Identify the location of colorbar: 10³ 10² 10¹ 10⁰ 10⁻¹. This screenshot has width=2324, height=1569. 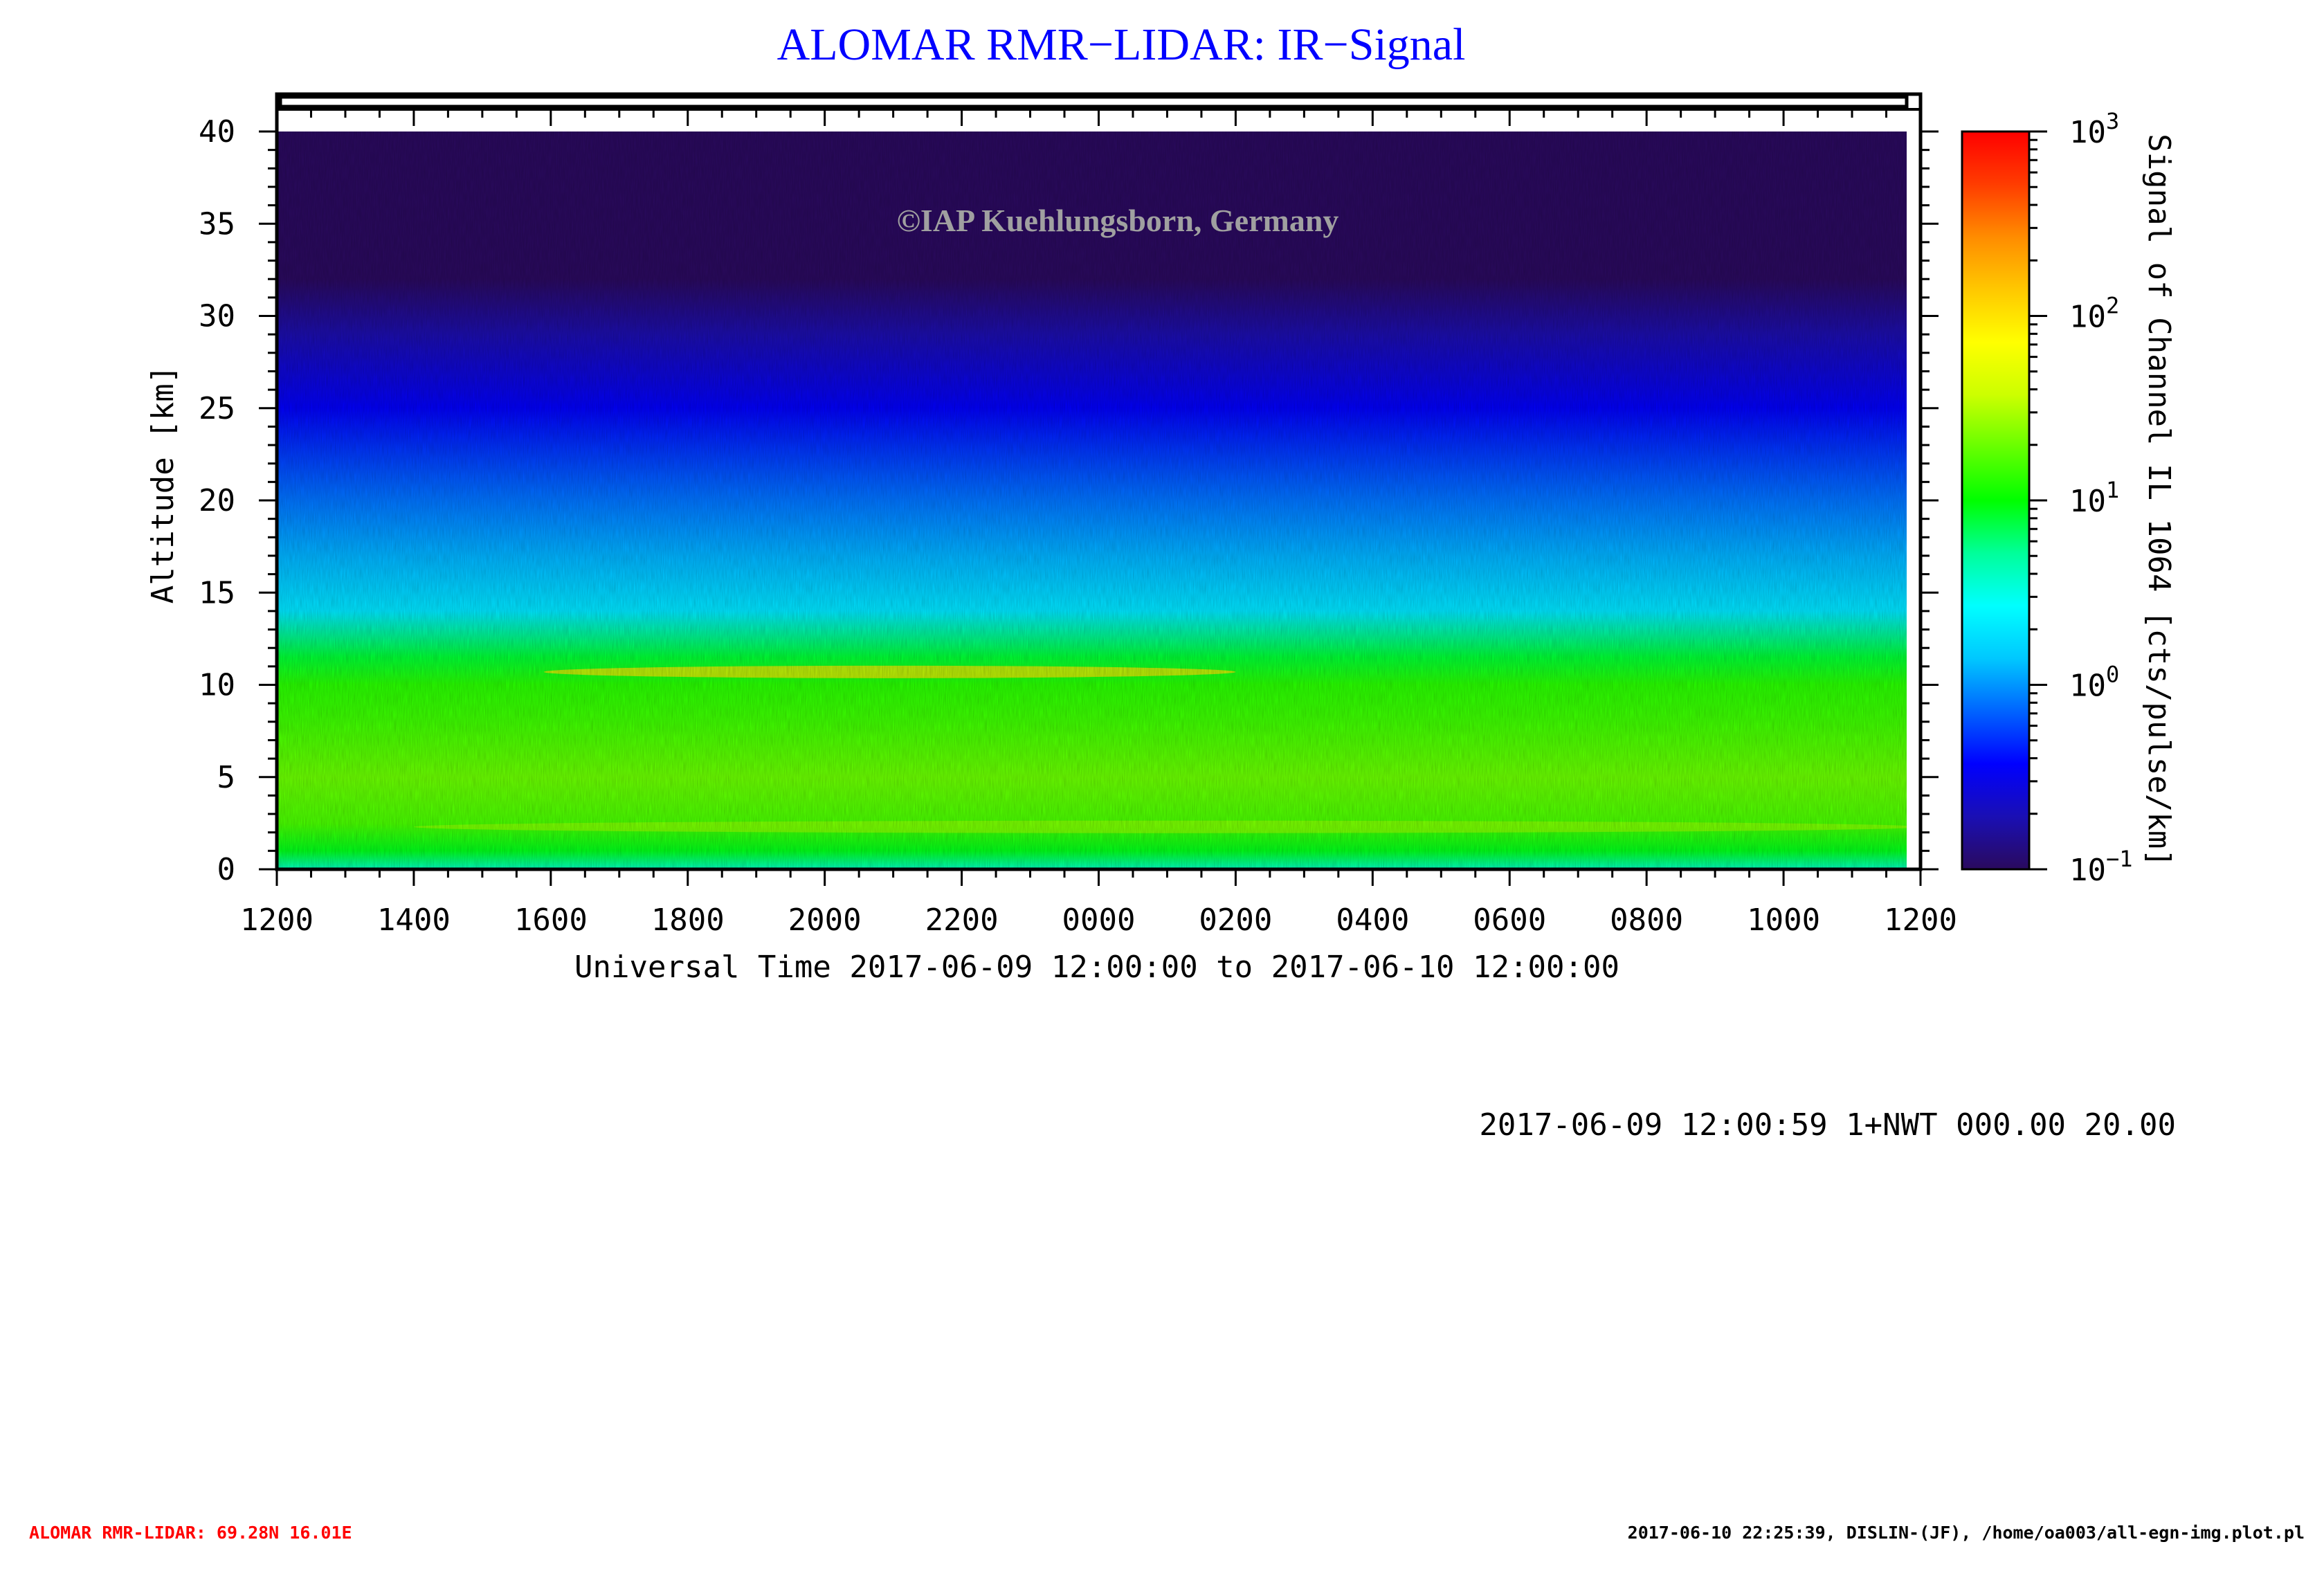
(2047, 498).